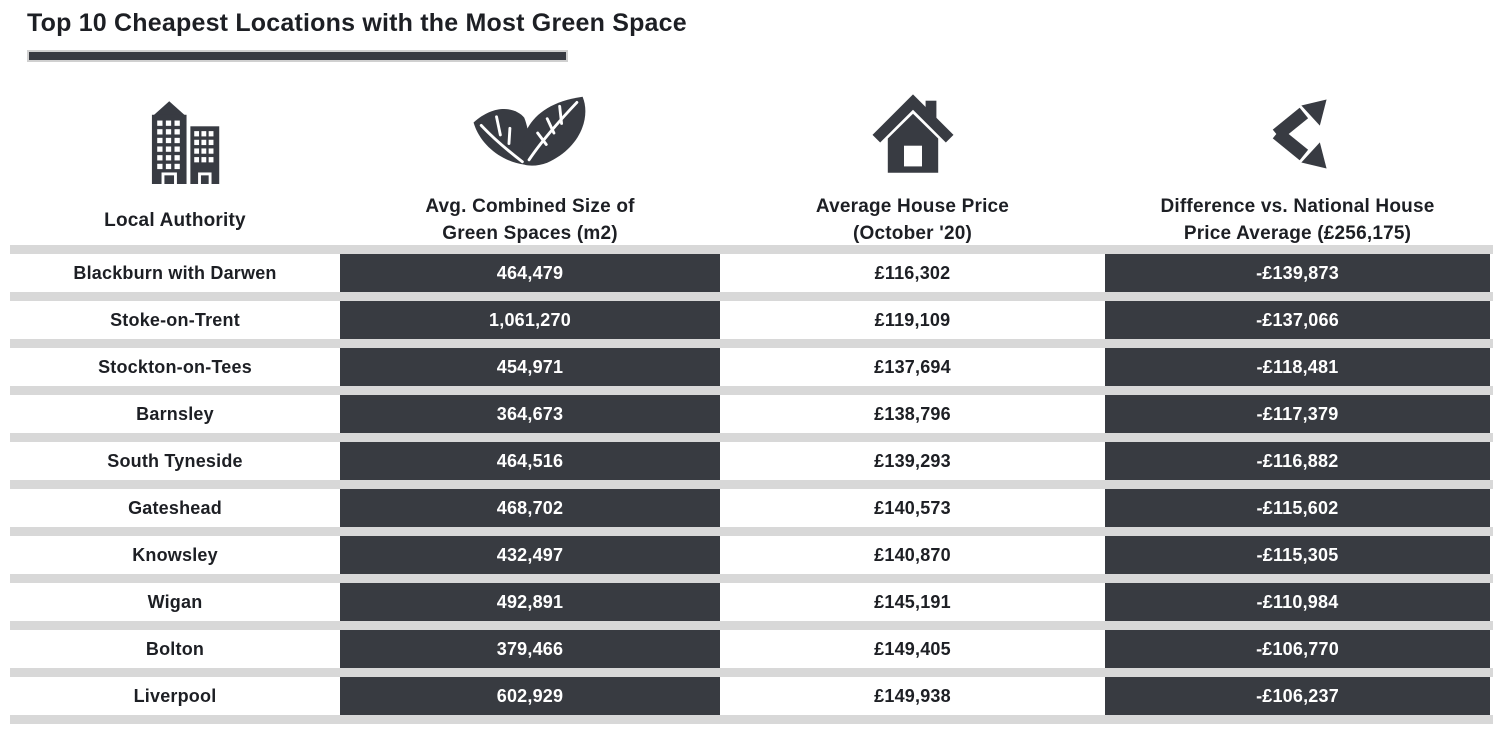 The image size is (1500, 750). Describe the element at coordinates (1297, 233) in the screenshot. I see `header-label-line: Price Average (£256,175)` at that location.